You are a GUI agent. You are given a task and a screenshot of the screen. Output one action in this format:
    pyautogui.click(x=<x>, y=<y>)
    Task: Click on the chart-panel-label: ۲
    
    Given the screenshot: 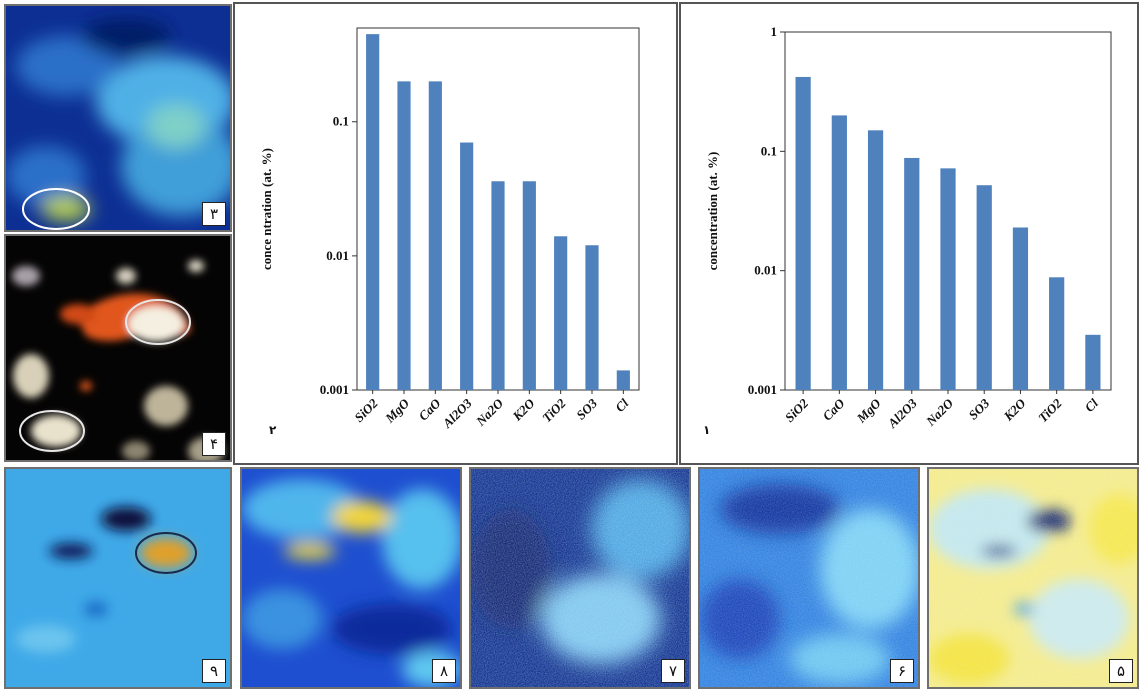 What is the action you would take?
    pyautogui.click(x=273, y=430)
    